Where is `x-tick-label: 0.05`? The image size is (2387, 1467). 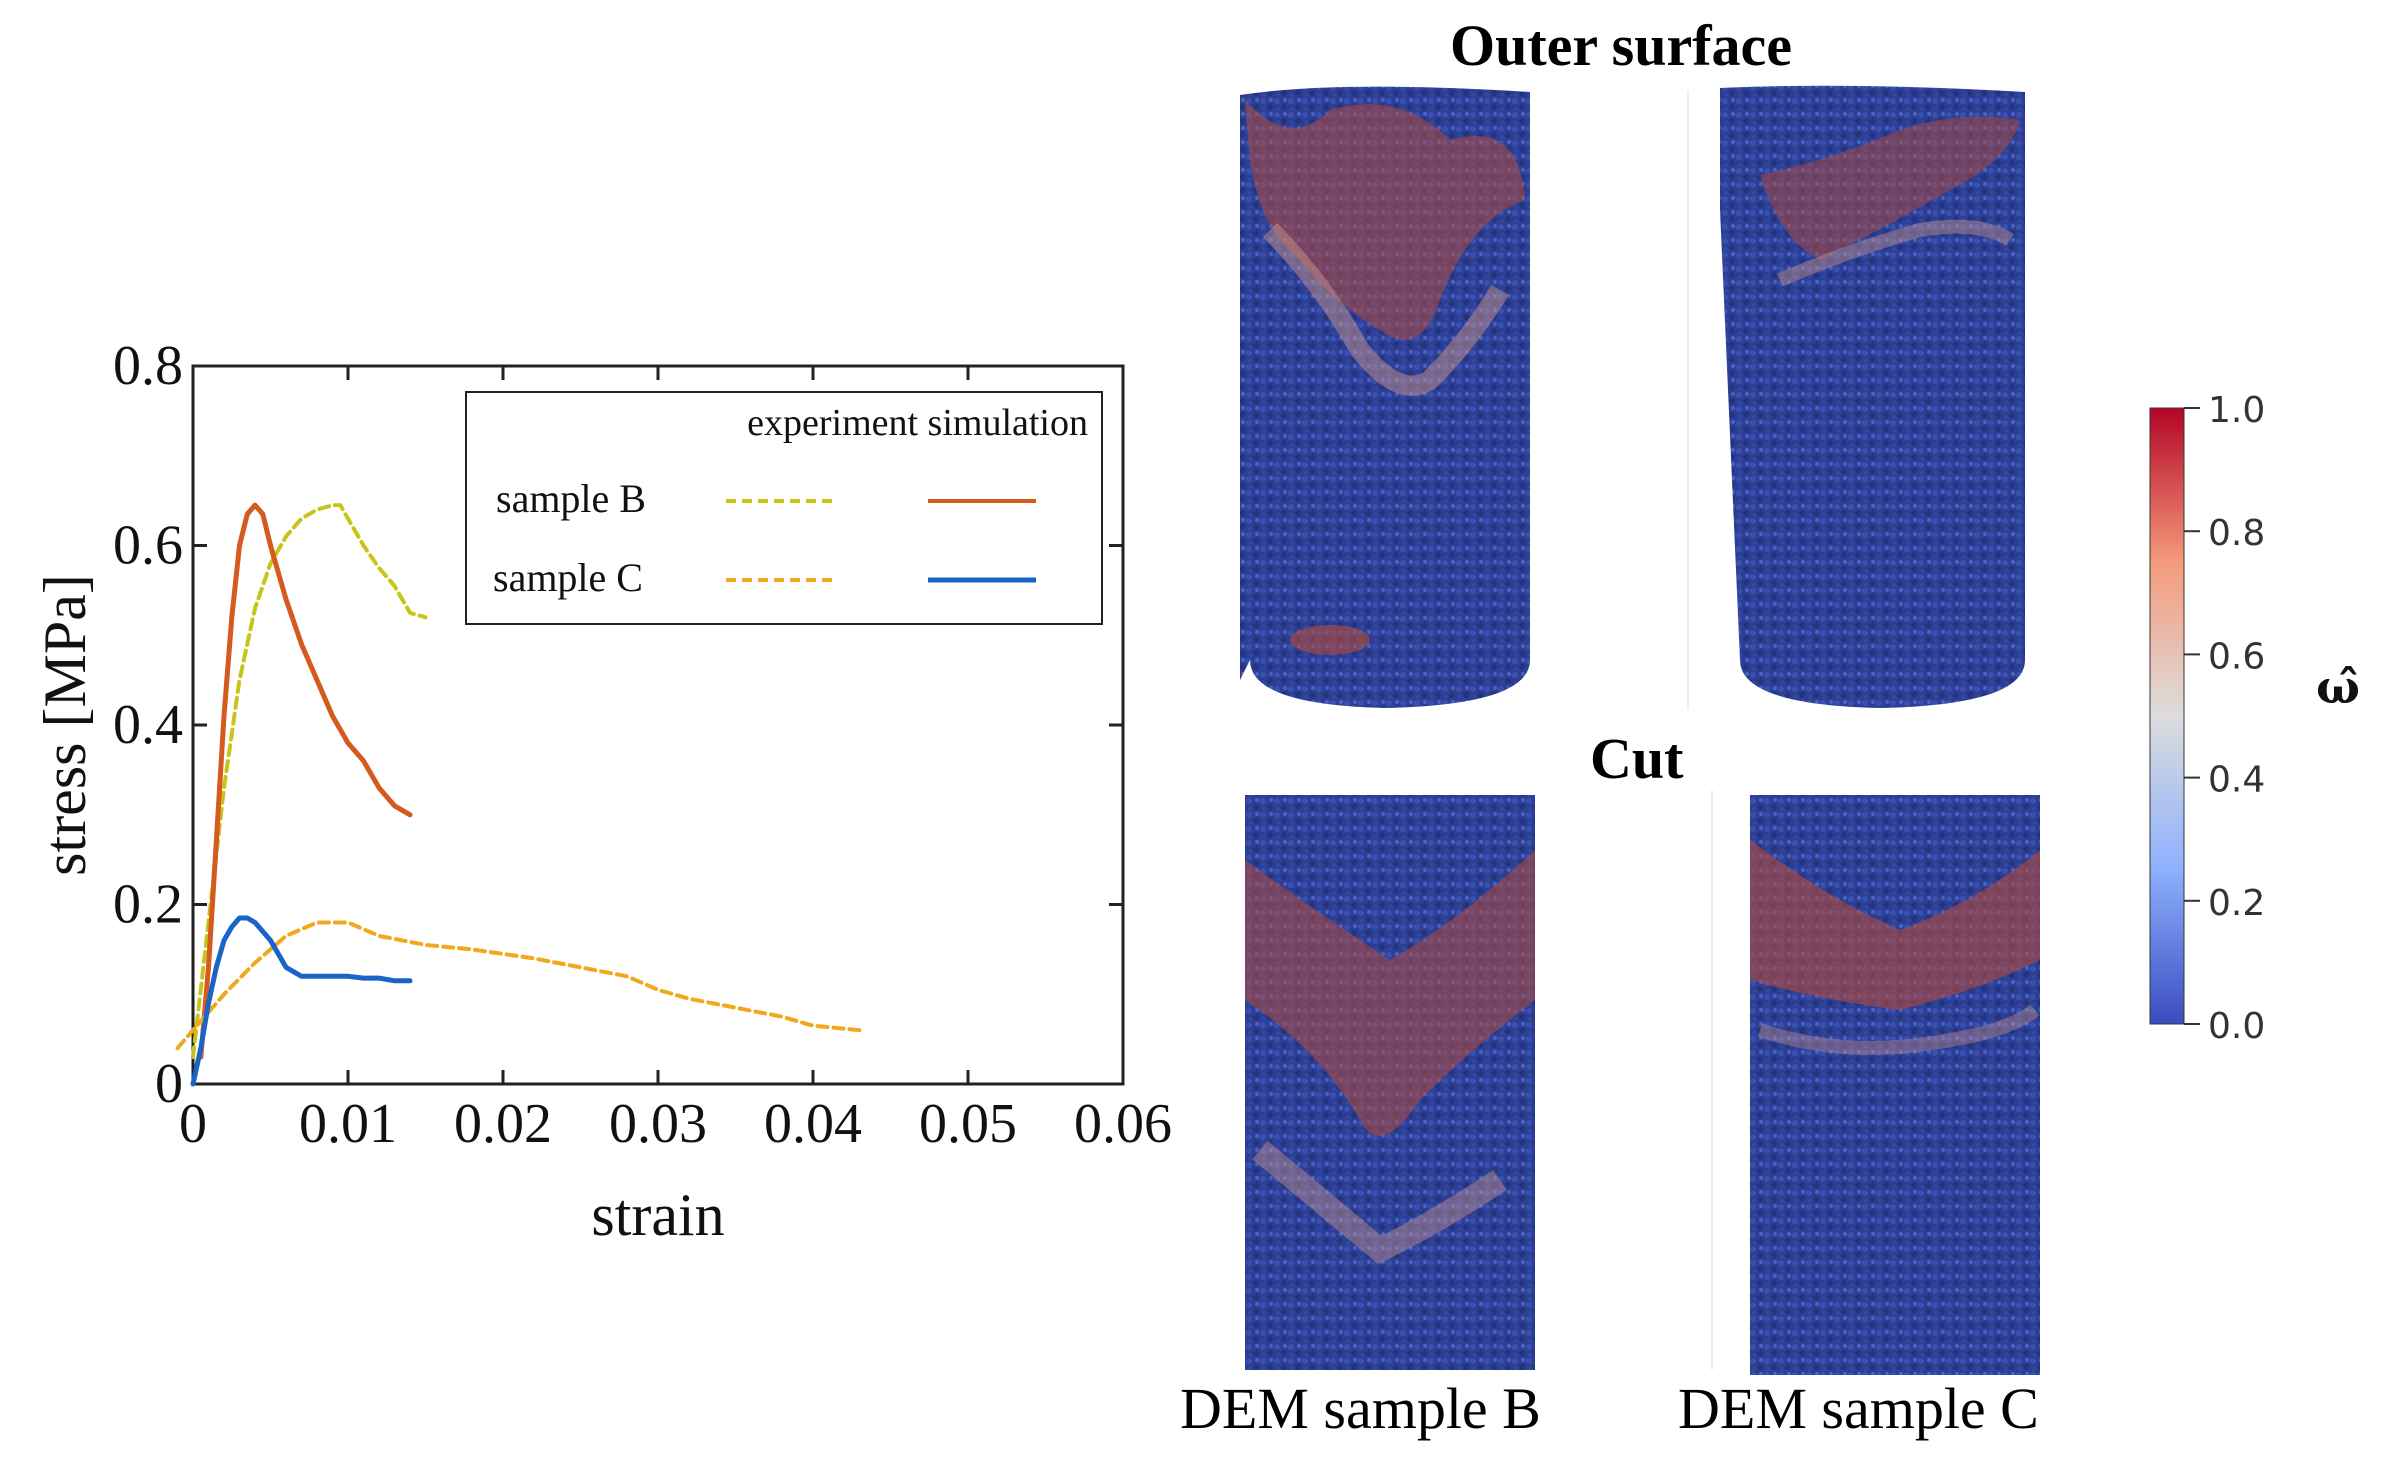
x-tick-label: 0.05 is located at coordinates (968, 1124).